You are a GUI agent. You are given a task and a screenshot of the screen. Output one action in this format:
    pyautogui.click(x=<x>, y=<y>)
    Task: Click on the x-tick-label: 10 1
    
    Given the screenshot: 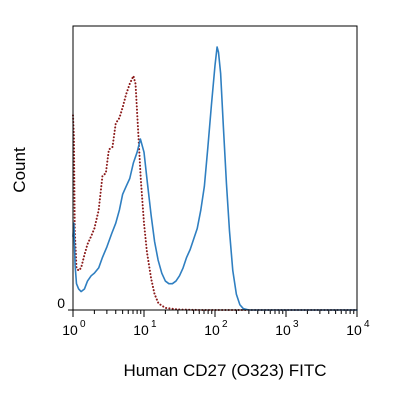 What is the action you would take?
    pyautogui.click(x=145, y=328)
    